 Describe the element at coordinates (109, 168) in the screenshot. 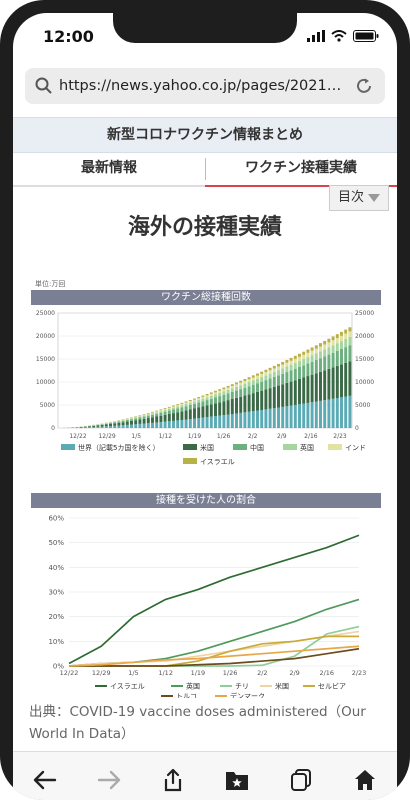

I see `tab-latest-info: 最新情報` at that location.